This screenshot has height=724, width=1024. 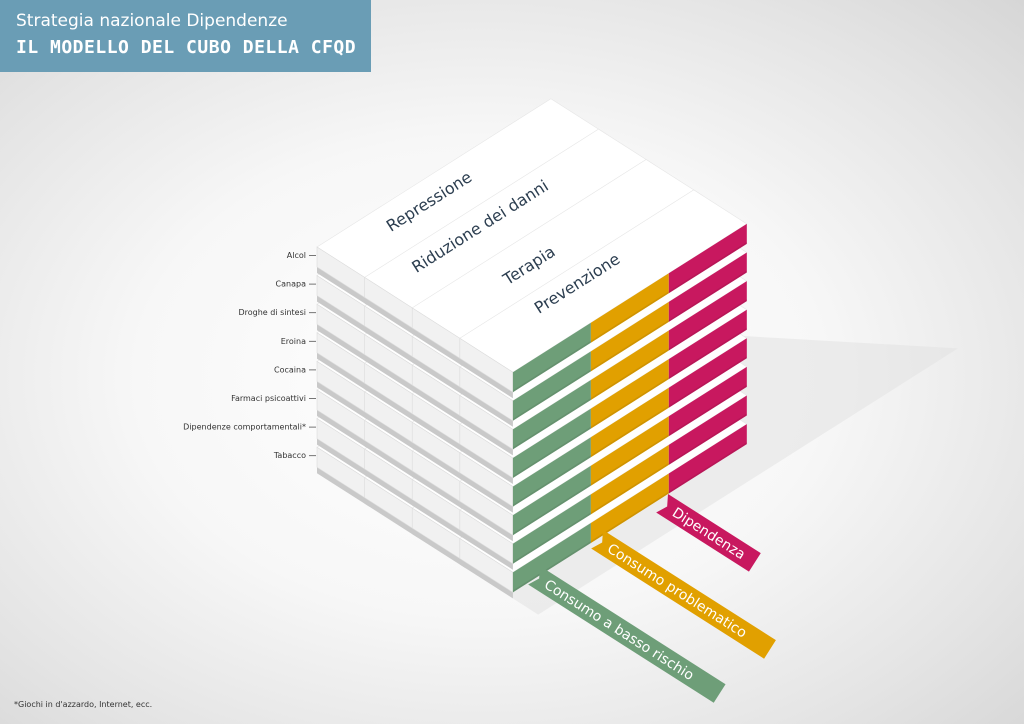 What do you see at coordinates (289, 455) in the screenshot?
I see `substance-label: Tabacco` at bounding box center [289, 455].